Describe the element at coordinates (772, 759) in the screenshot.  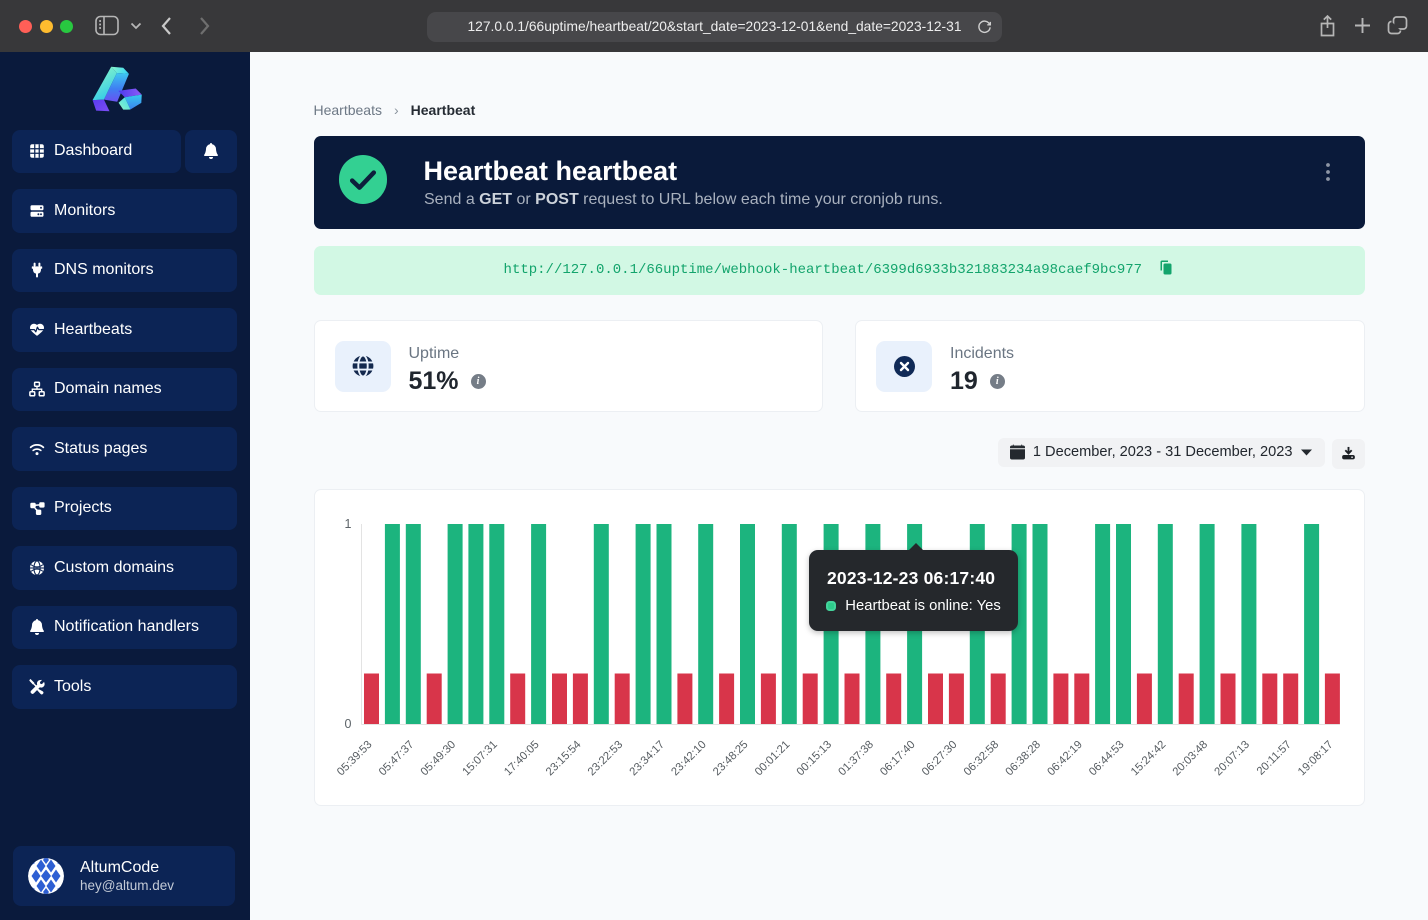
I see `svg-text: 00:01:21` at that location.